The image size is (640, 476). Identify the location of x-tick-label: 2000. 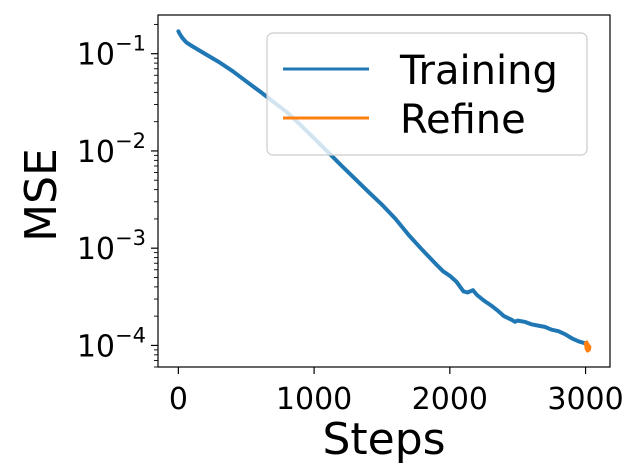
(450, 399).